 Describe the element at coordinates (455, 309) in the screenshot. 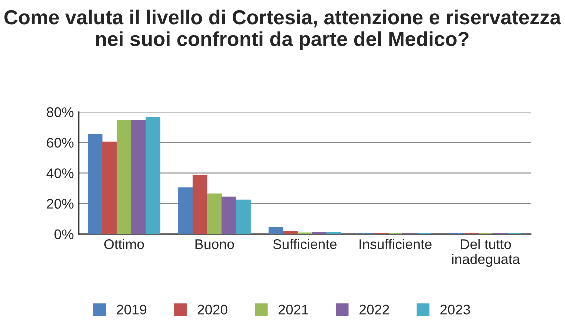

I see `legend-label: 2023` at that location.